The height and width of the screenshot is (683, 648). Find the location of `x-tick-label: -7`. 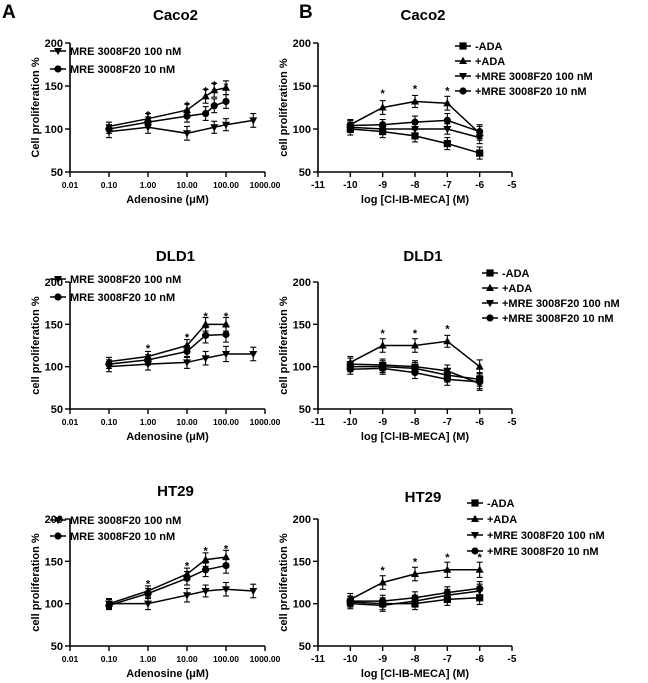

x-tick-label: -7 is located at coordinates (447, 659).